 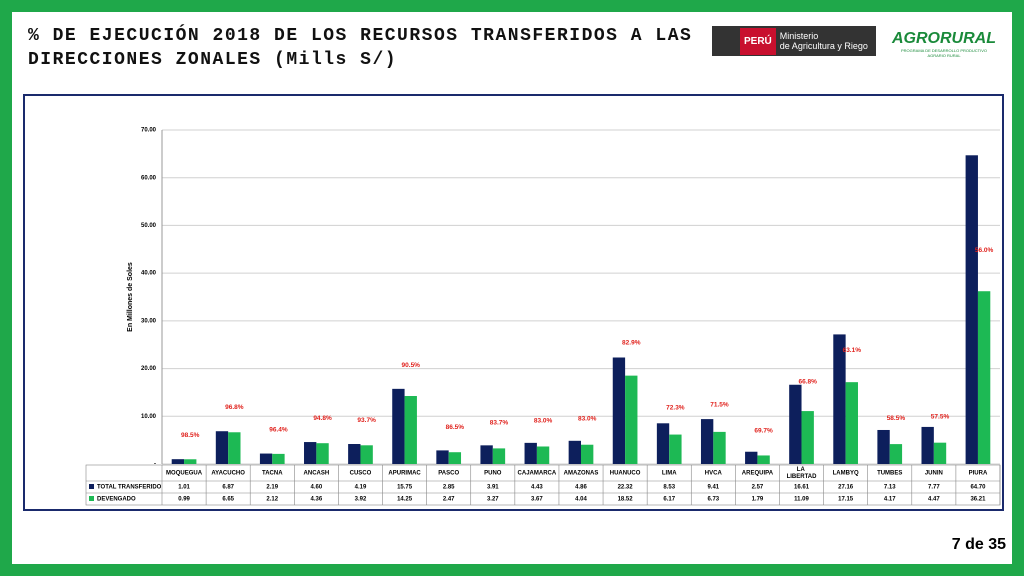 What do you see at coordinates (846, 474) in the screenshot?
I see `x-tick-label: LAMBYQ` at bounding box center [846, 474].